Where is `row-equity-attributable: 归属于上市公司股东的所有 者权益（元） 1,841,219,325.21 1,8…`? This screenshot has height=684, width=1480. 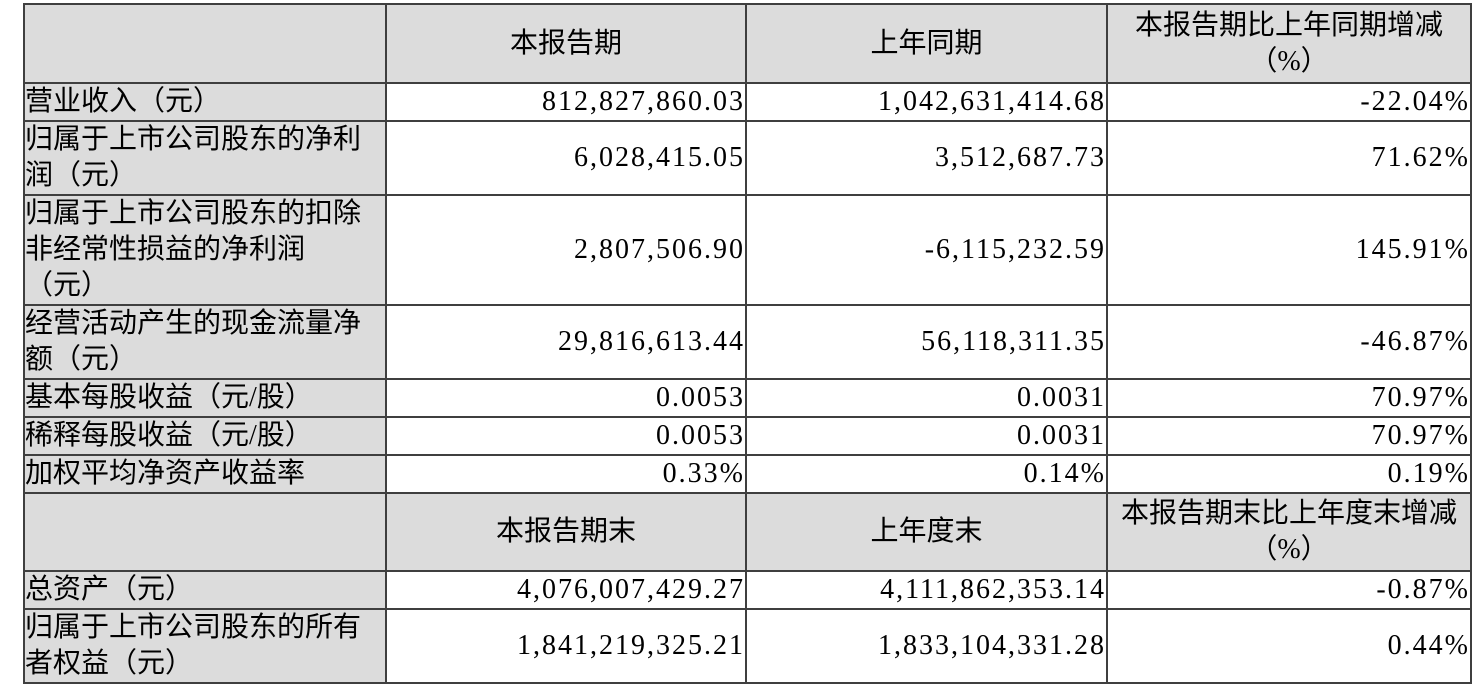
row-equity-attributable: 归属于上市公司股东的所有 者权益（元） 1,841,219,325.21 1,8… is located at coordinates (747, 646).